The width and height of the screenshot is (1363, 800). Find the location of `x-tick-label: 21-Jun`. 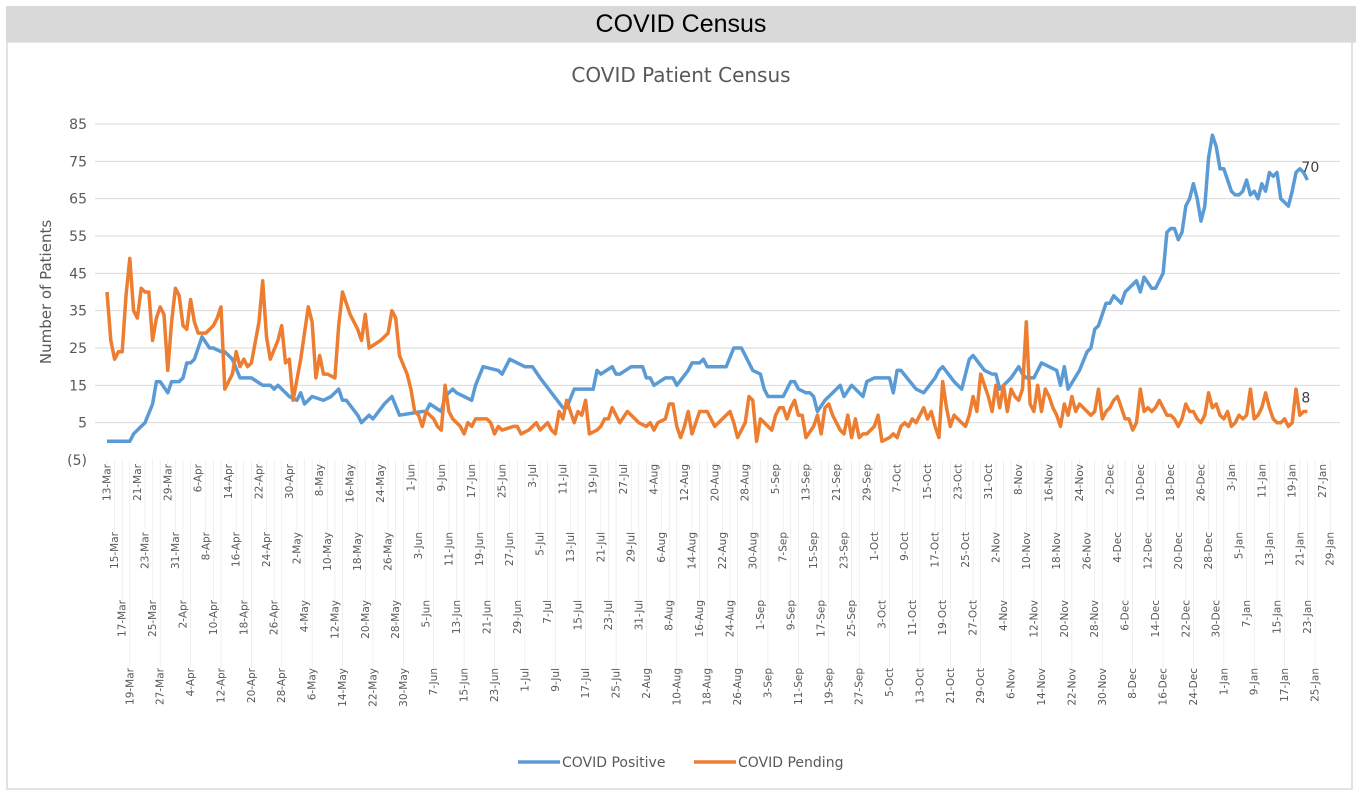

x-tick-label: 21-Jun is located at coordinates (487, 617).